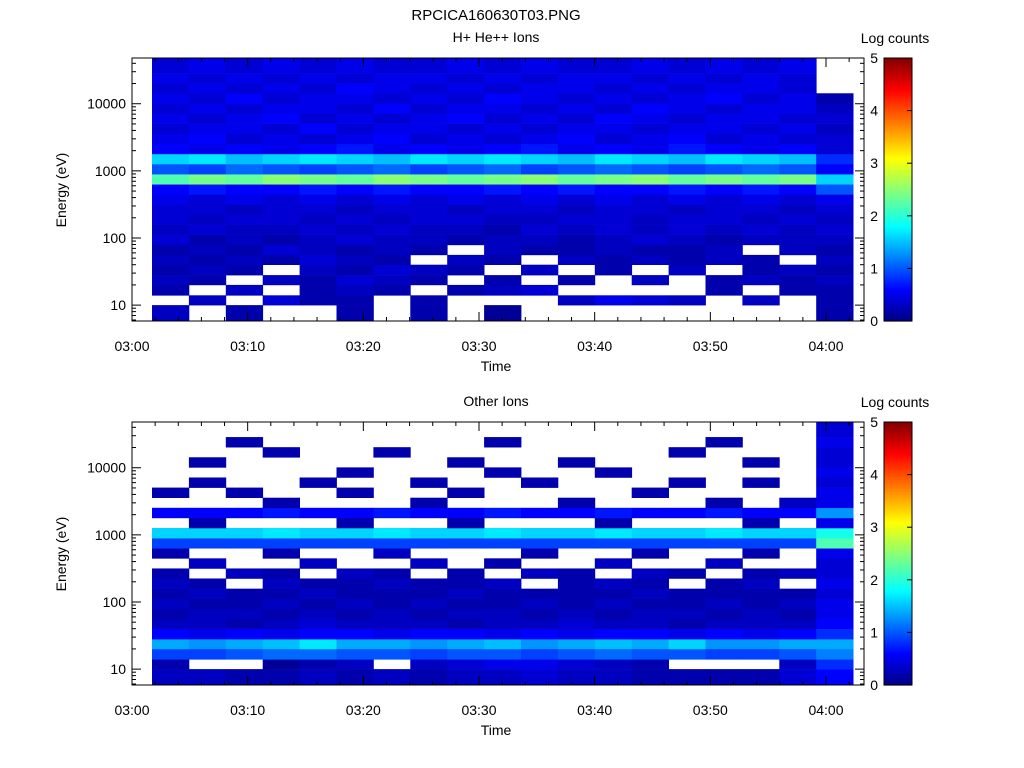 The width and height of the screenshot is (1024, 768). What do you see at coordinates (61, 190) in the screenshot?
I see `y-axis-label: Energy (eV)` at bounding box center [61, 190].